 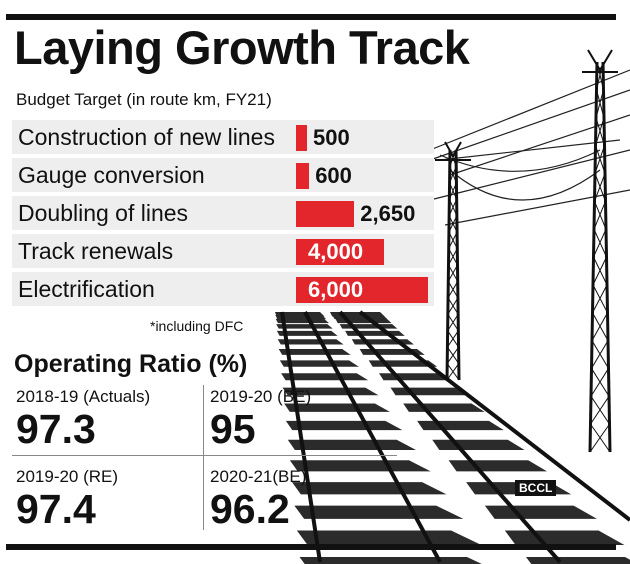 I want to click on bar-value-label: 4,000, so click(x=336, y=251).